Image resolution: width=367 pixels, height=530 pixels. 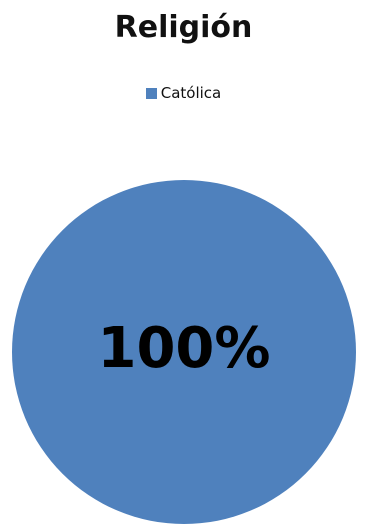 What do you see at coordinates (183, 348) in the screenshot?
I see `pie-slice-data-label: 100%` at bounding box center [183, 348].